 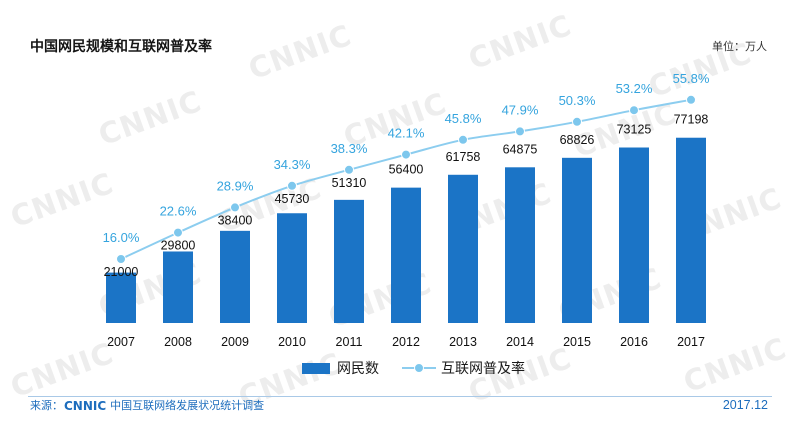 What do you see at coordinates (292, 164) in the screenshot?
I see `rate-label-2010: 34.3%` at bounding box center [292, 164].